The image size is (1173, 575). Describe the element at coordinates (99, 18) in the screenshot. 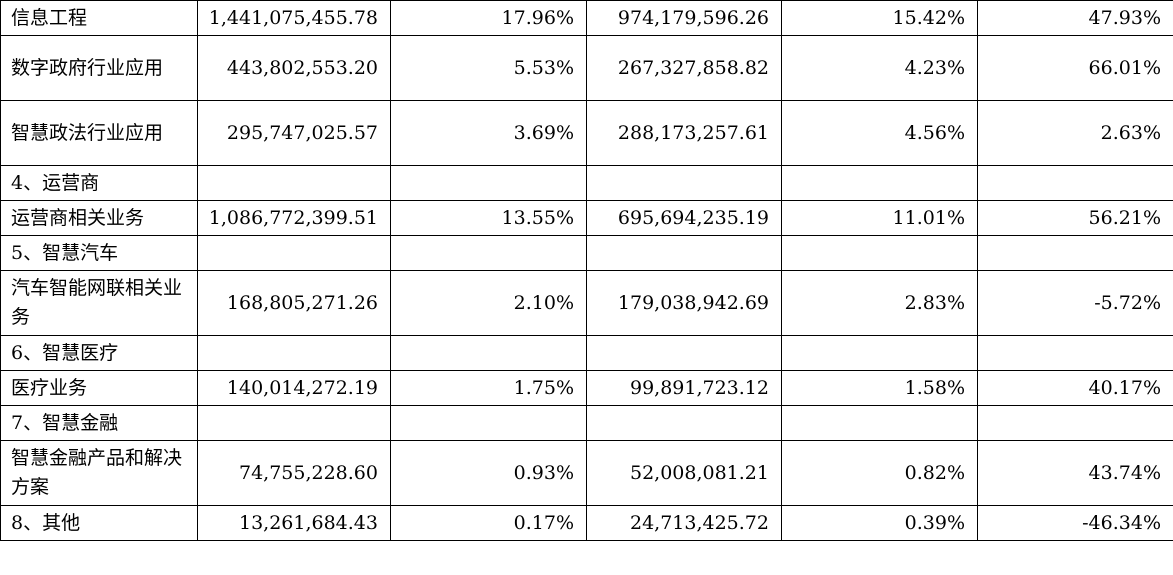

I see `row-label: 信息工程` at that location.